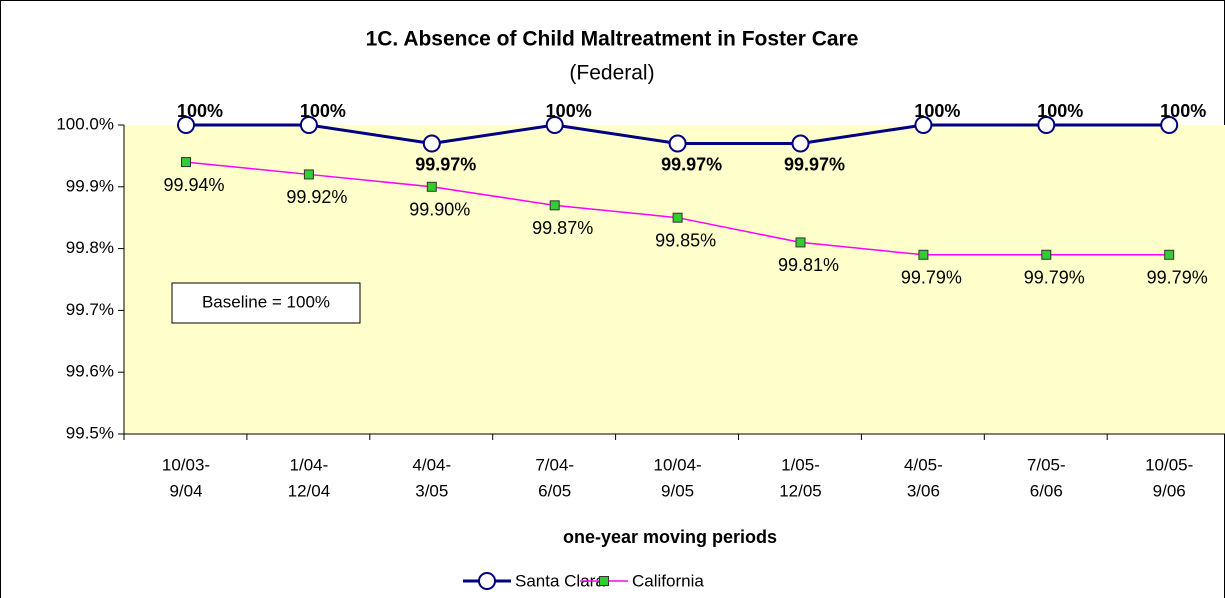  What do you see at coordinates (90, 247) in the screenshot?
I see `y-tick-label: 99.8%` at bounding box center [90, 247].